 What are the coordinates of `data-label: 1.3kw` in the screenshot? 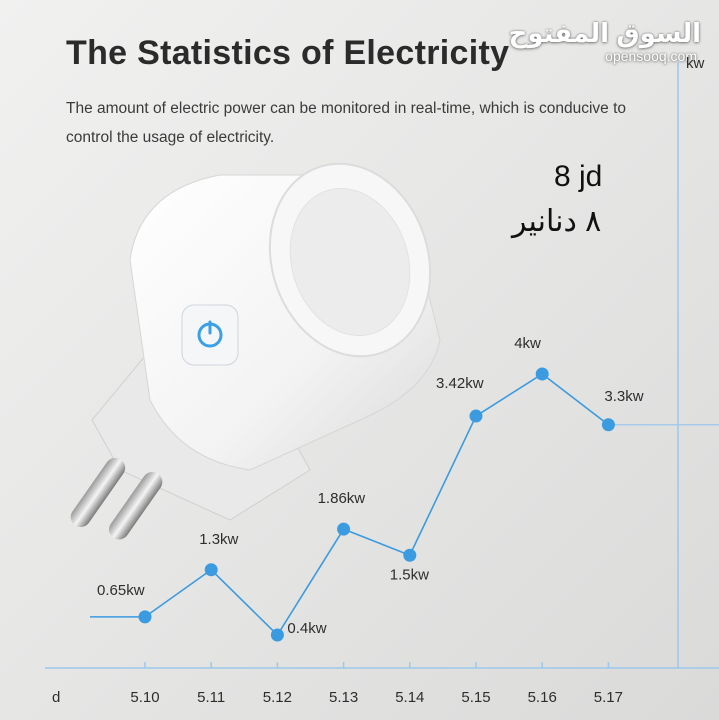 It's located at (218, 539).